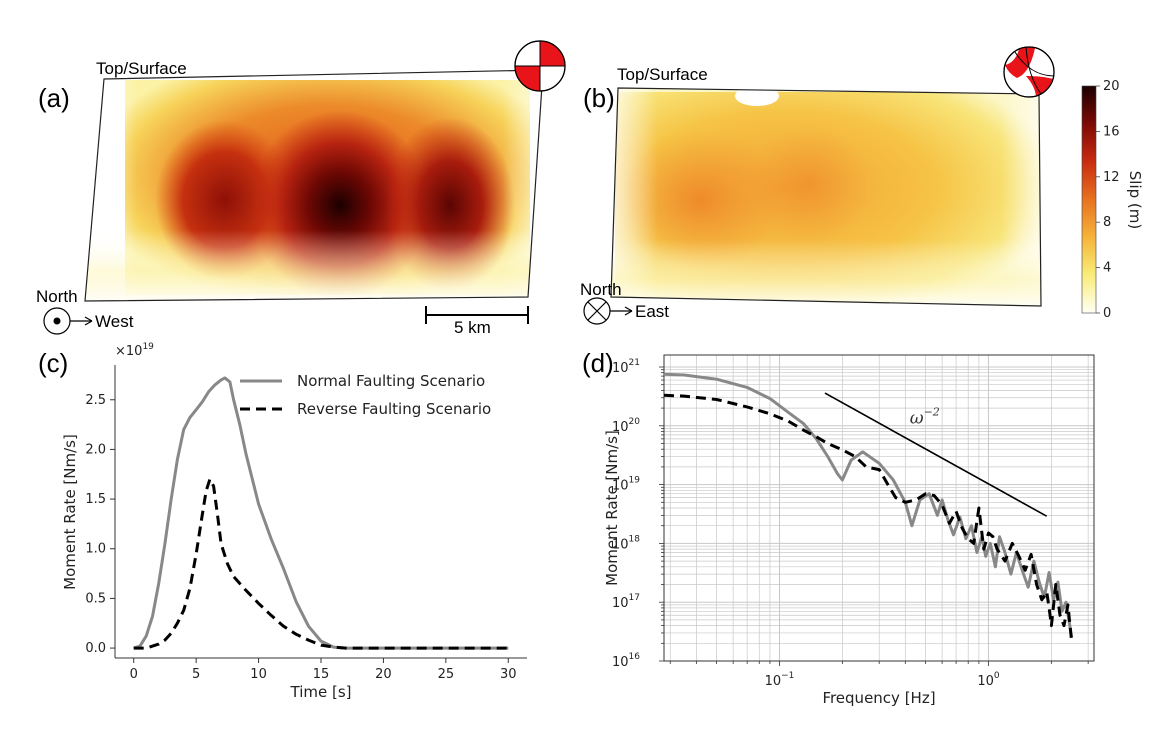 This screenshot has height=743, width=1149. I want to click on panel-a-north-label: North, so click(57, 296).